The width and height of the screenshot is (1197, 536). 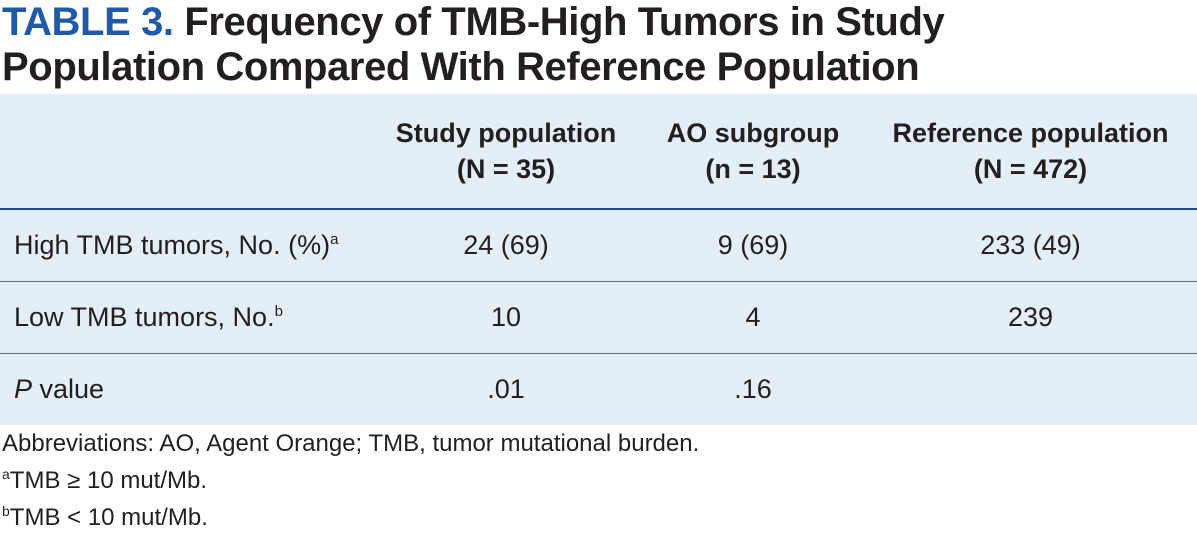 What do you see at coordinates (88, 22) in the screenshot?
I see `table-number: TABLE 3.` at bounding box center [88, 22].